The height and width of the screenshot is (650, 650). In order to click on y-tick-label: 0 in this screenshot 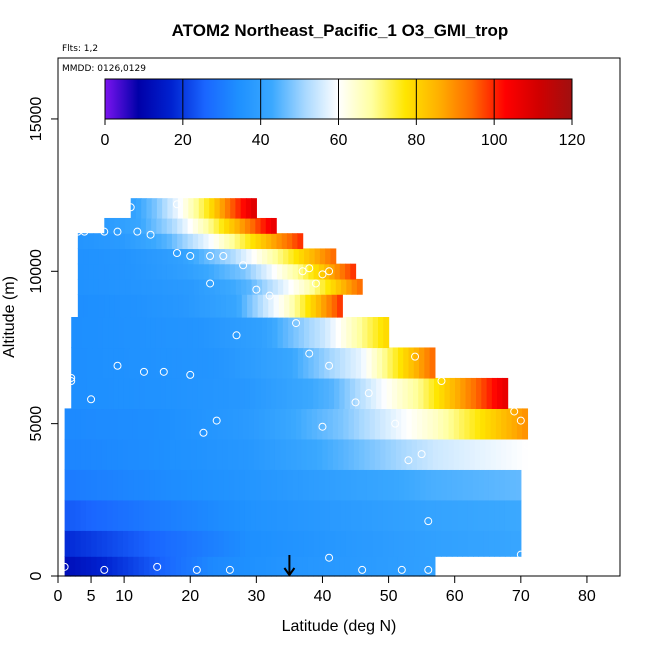, I will do `click(36, 575)`.